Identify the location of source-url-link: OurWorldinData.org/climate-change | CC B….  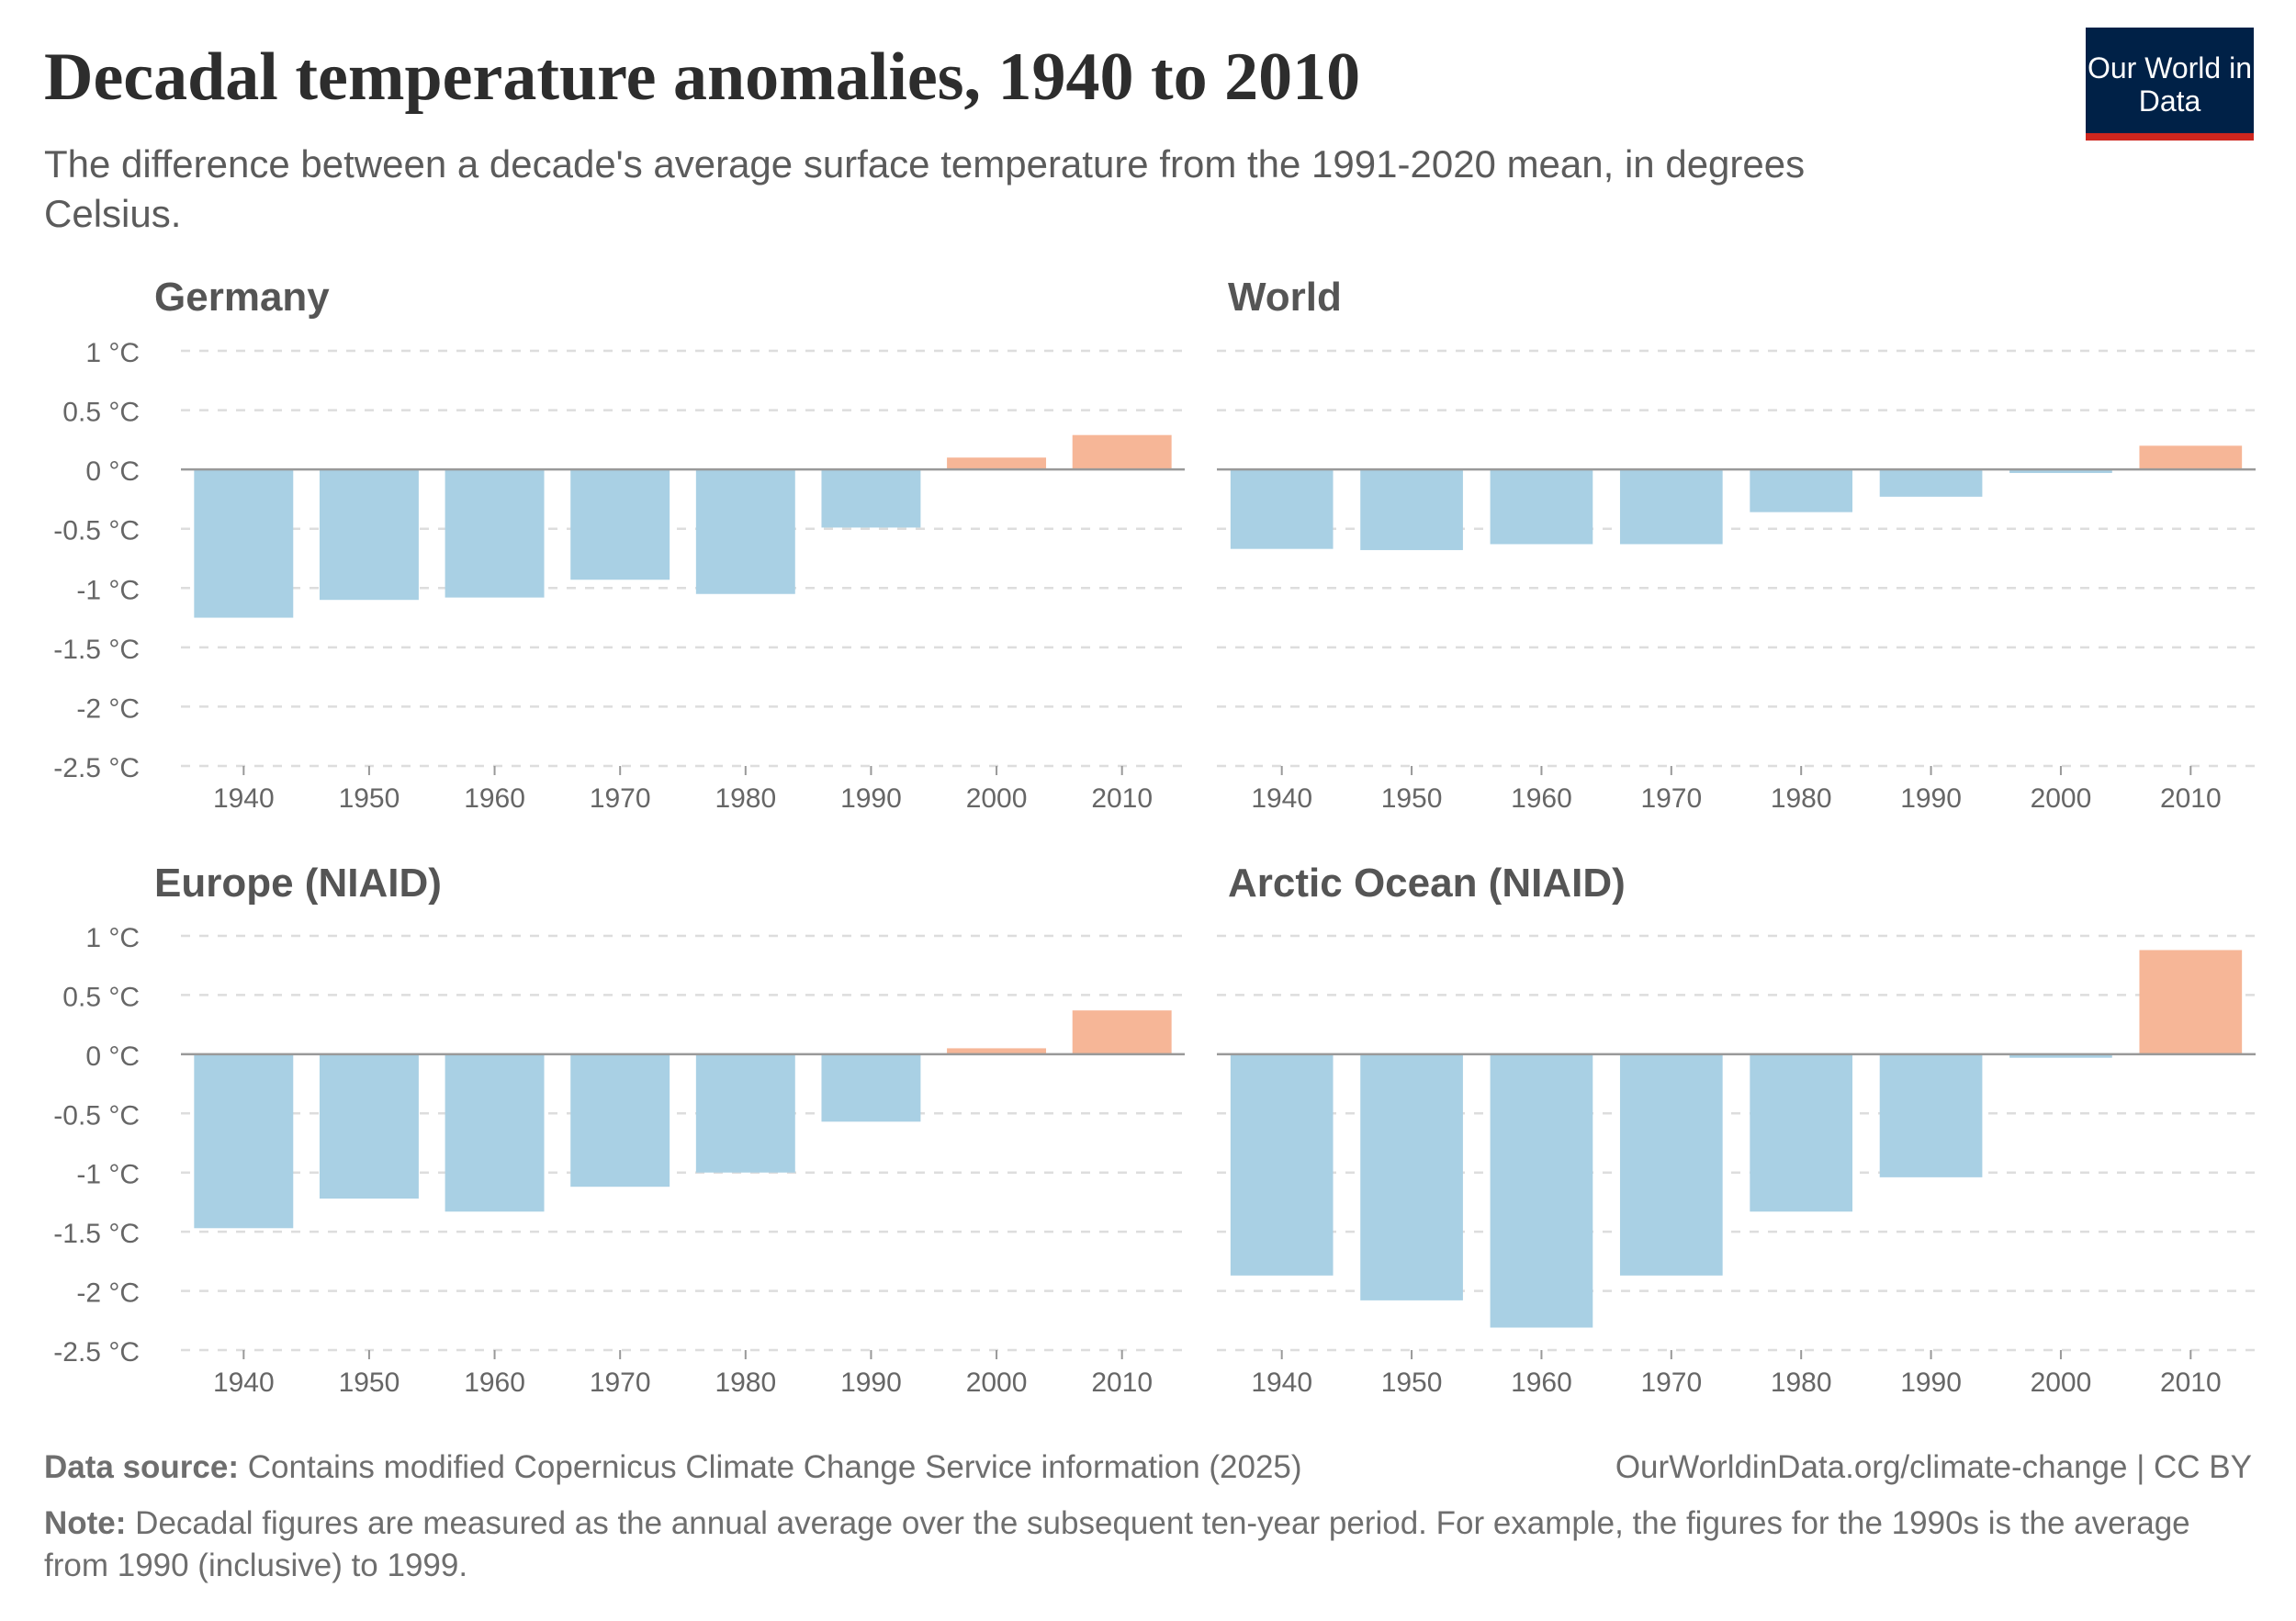
(1934, 1467).